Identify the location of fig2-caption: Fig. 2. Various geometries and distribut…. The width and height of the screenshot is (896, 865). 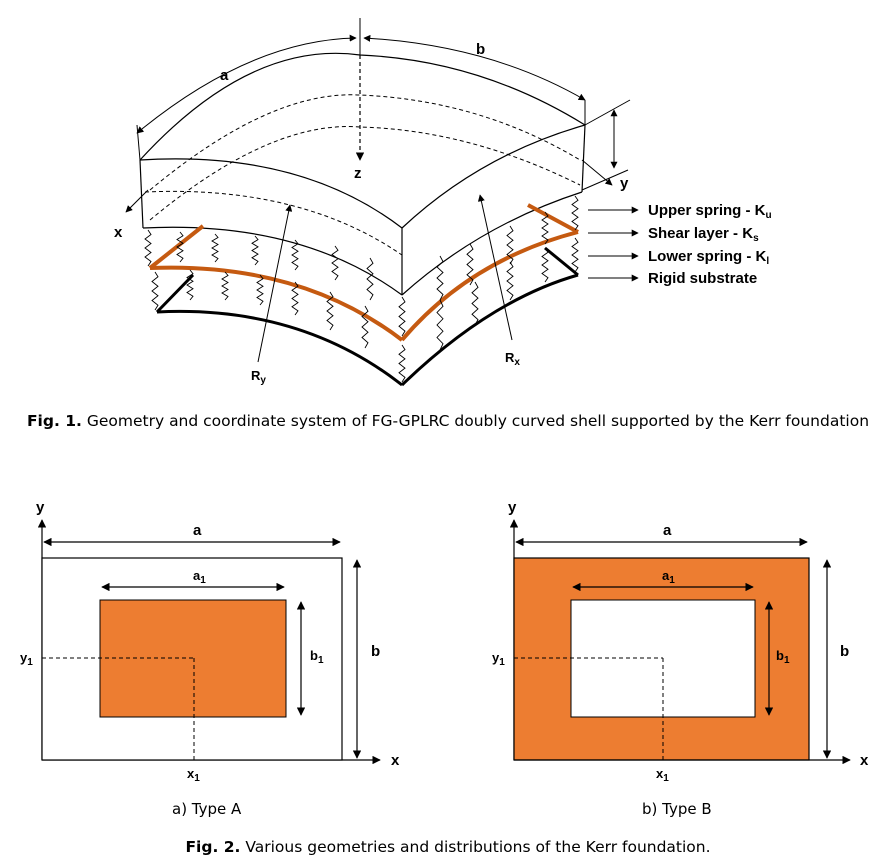
(448, 847).